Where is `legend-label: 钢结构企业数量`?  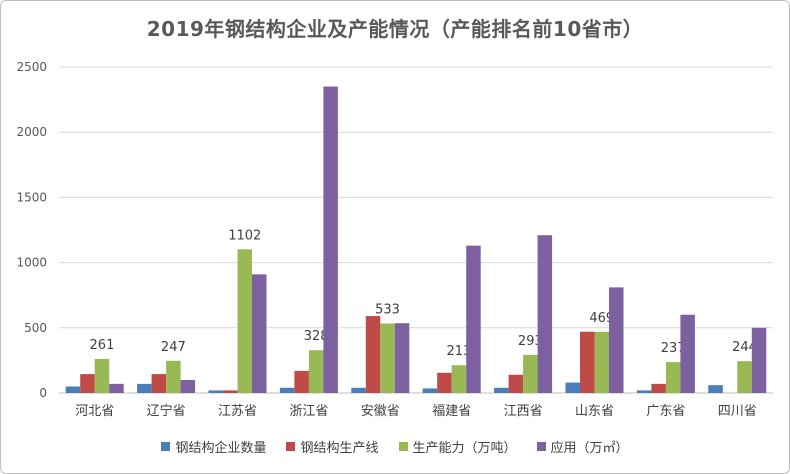 legend-label: 钢结构企业数量 is located at coordinates (221, 448).